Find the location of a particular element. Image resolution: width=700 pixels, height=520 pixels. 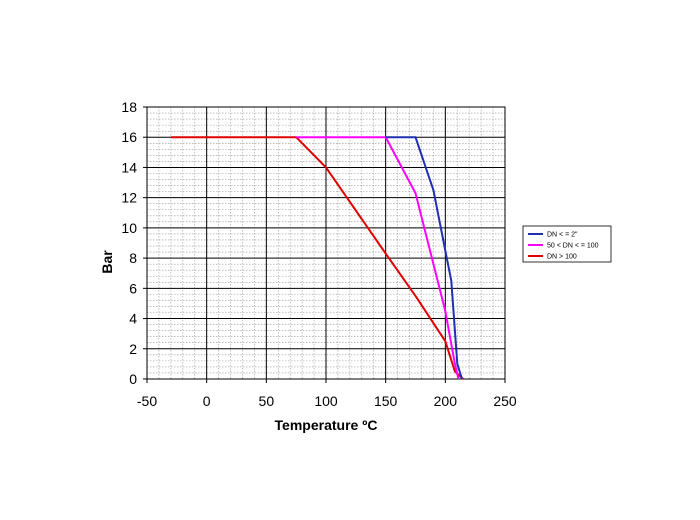

x-tick-label: 0 is located at coordinates (207, 401).